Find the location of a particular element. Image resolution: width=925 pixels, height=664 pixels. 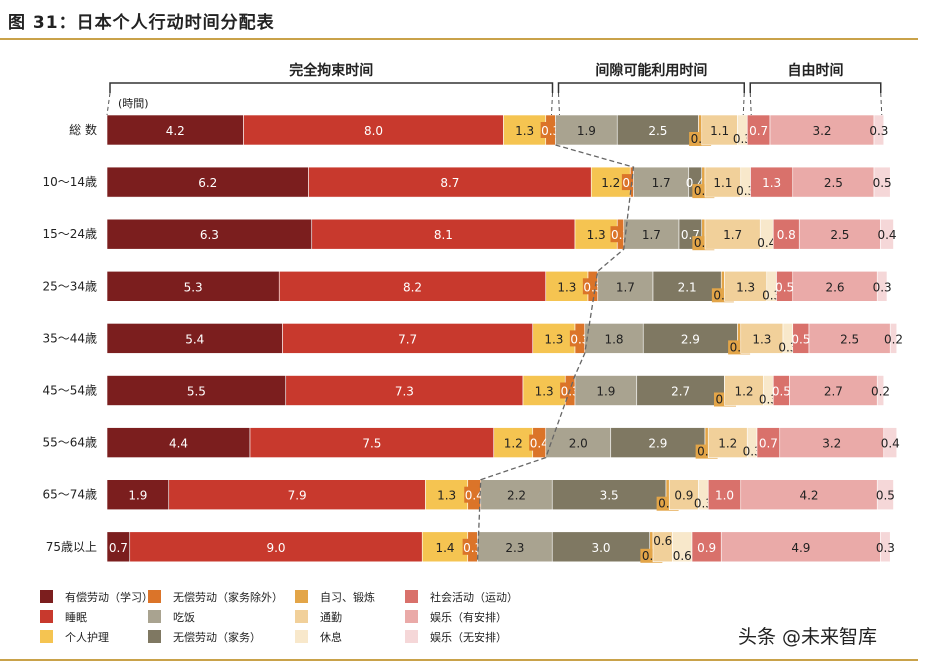

data-label: 4.2 is located at coordinates (808, 496).